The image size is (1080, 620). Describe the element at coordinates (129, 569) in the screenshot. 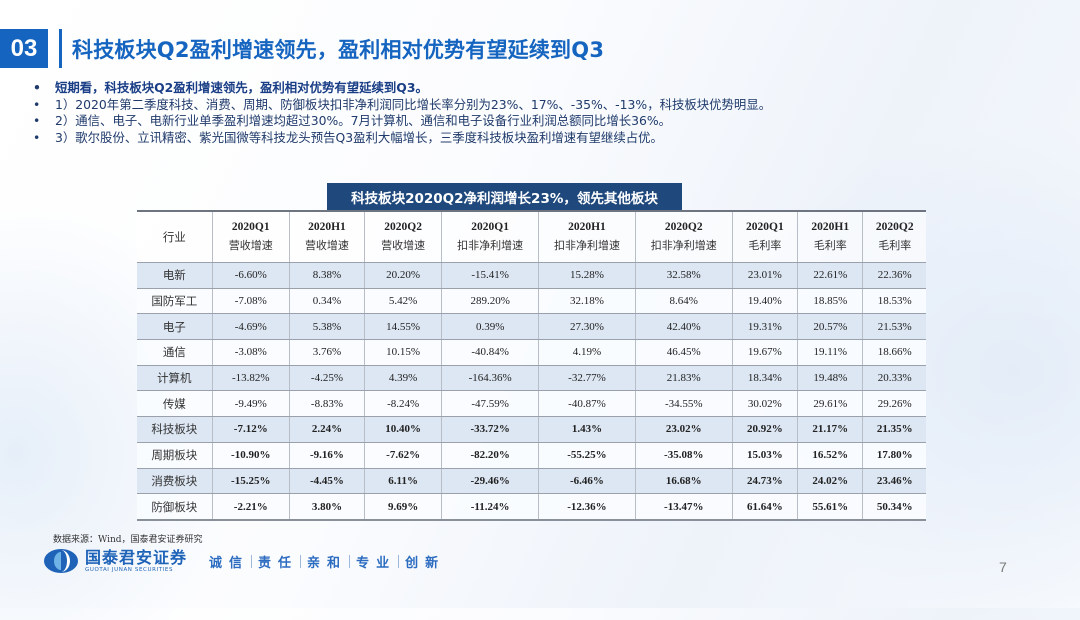

I see `brand-name-en: GUOTAI JUNAN SECURITIES` at that location.